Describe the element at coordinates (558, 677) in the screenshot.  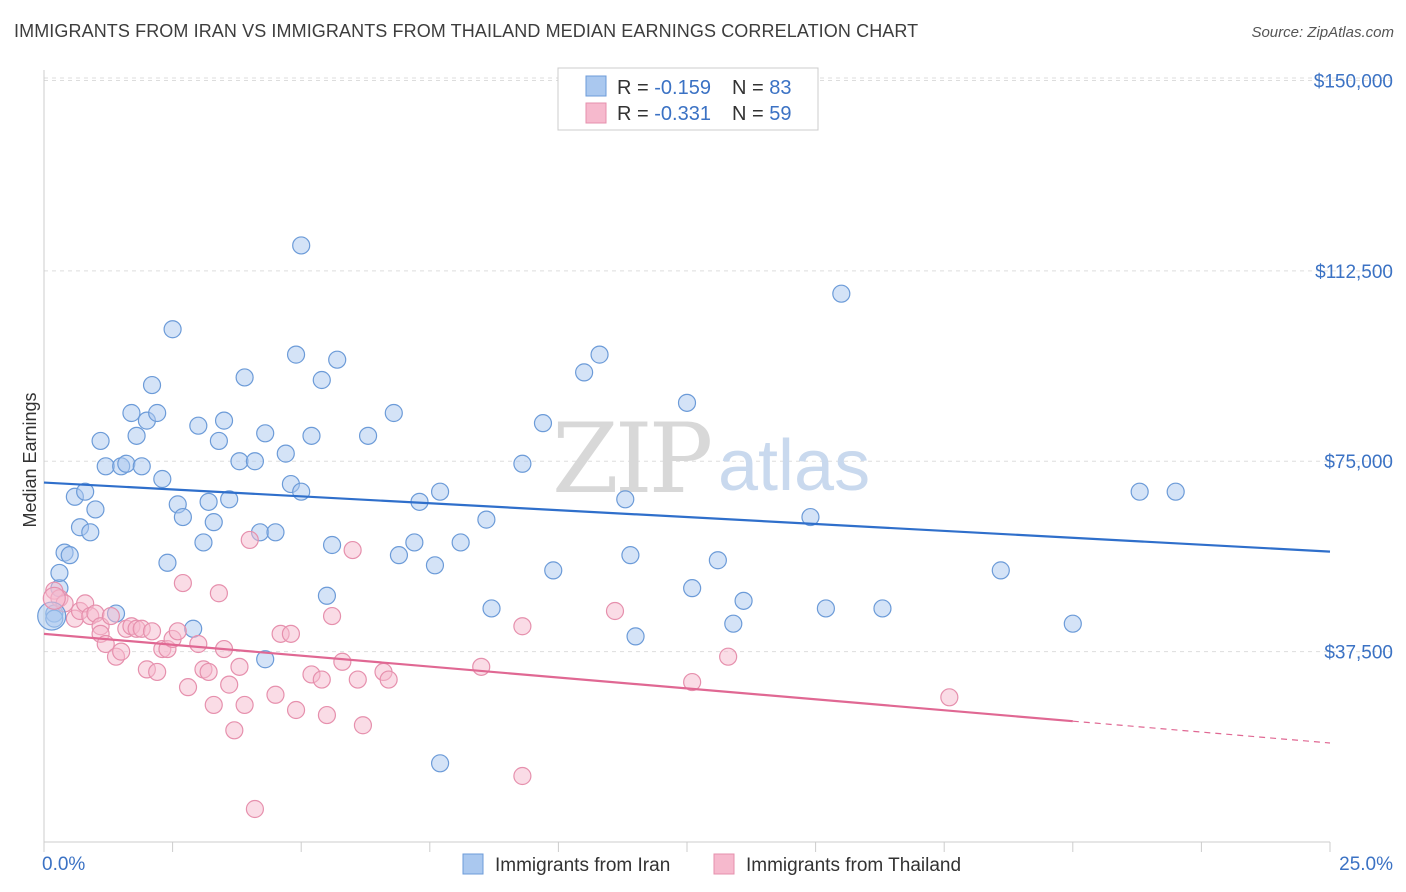
I see `thailand-trend-line` at that location.